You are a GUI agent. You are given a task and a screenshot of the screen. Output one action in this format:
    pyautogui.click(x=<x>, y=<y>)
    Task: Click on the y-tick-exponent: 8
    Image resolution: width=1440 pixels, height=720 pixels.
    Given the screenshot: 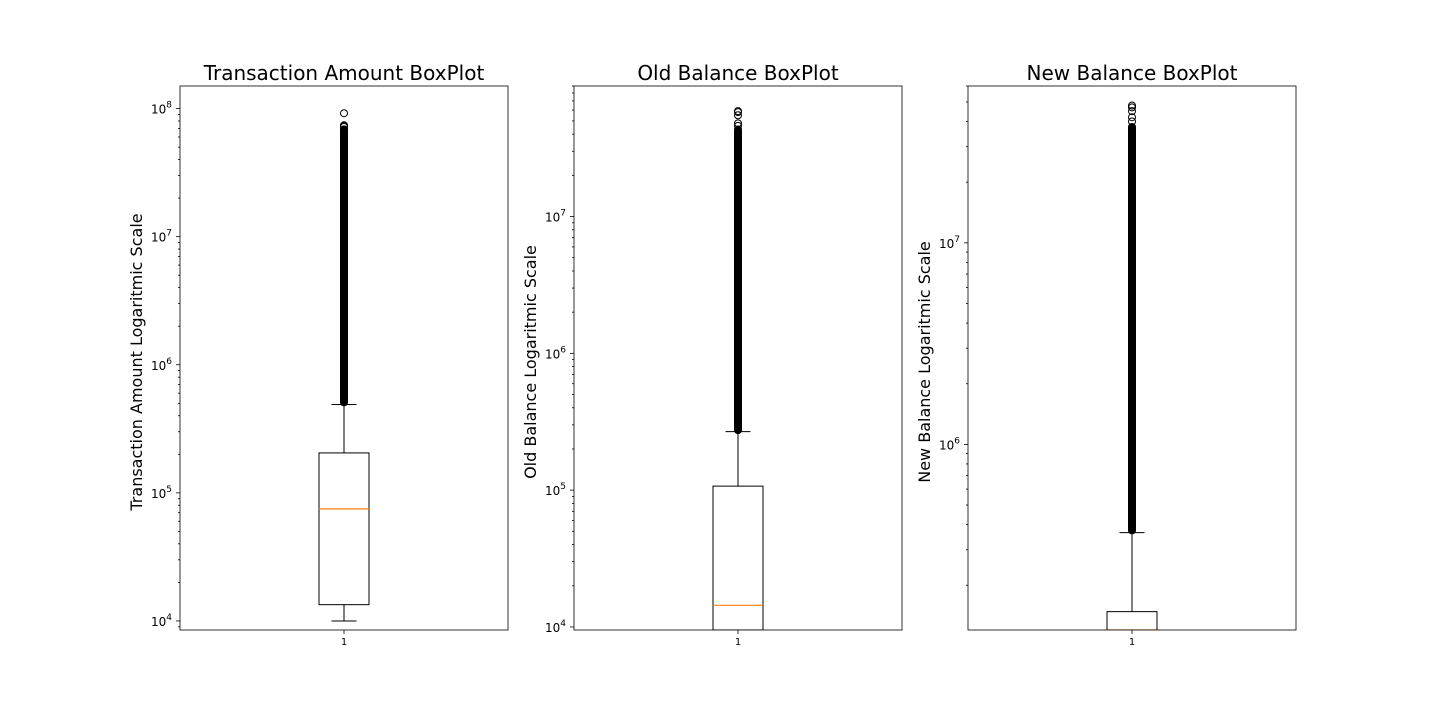 What is the action you would take?
    pyautogui.click(x=169, y=106)
    